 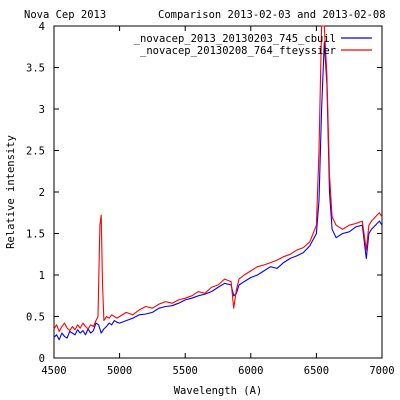 What do you see at coordinates (35, 318) in the screenshot?
I see `y-tick-label: 0.5` at bounding box center [35, 318].